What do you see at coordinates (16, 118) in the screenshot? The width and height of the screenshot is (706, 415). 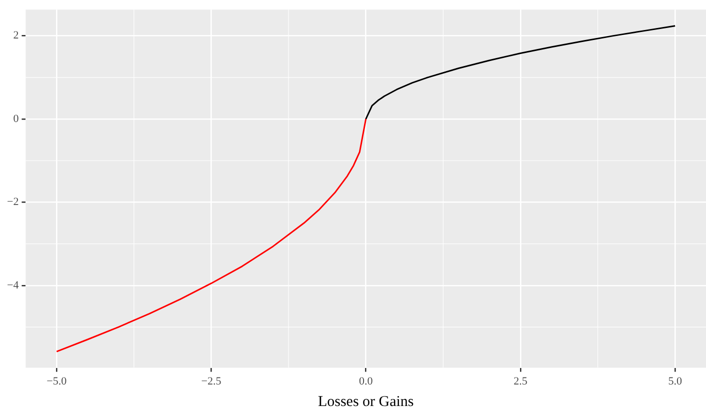 I see `y-tick-label: 0` at bounding box center [16, 118].